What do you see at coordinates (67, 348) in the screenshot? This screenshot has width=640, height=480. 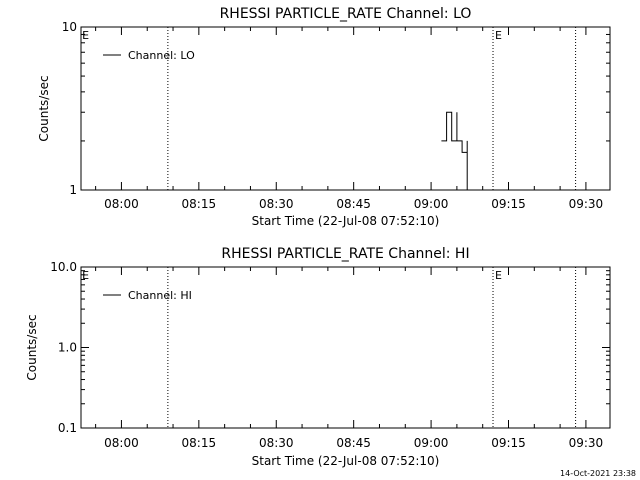 I see `y-tick-label: 1.0` at bounding box center [67, 348].